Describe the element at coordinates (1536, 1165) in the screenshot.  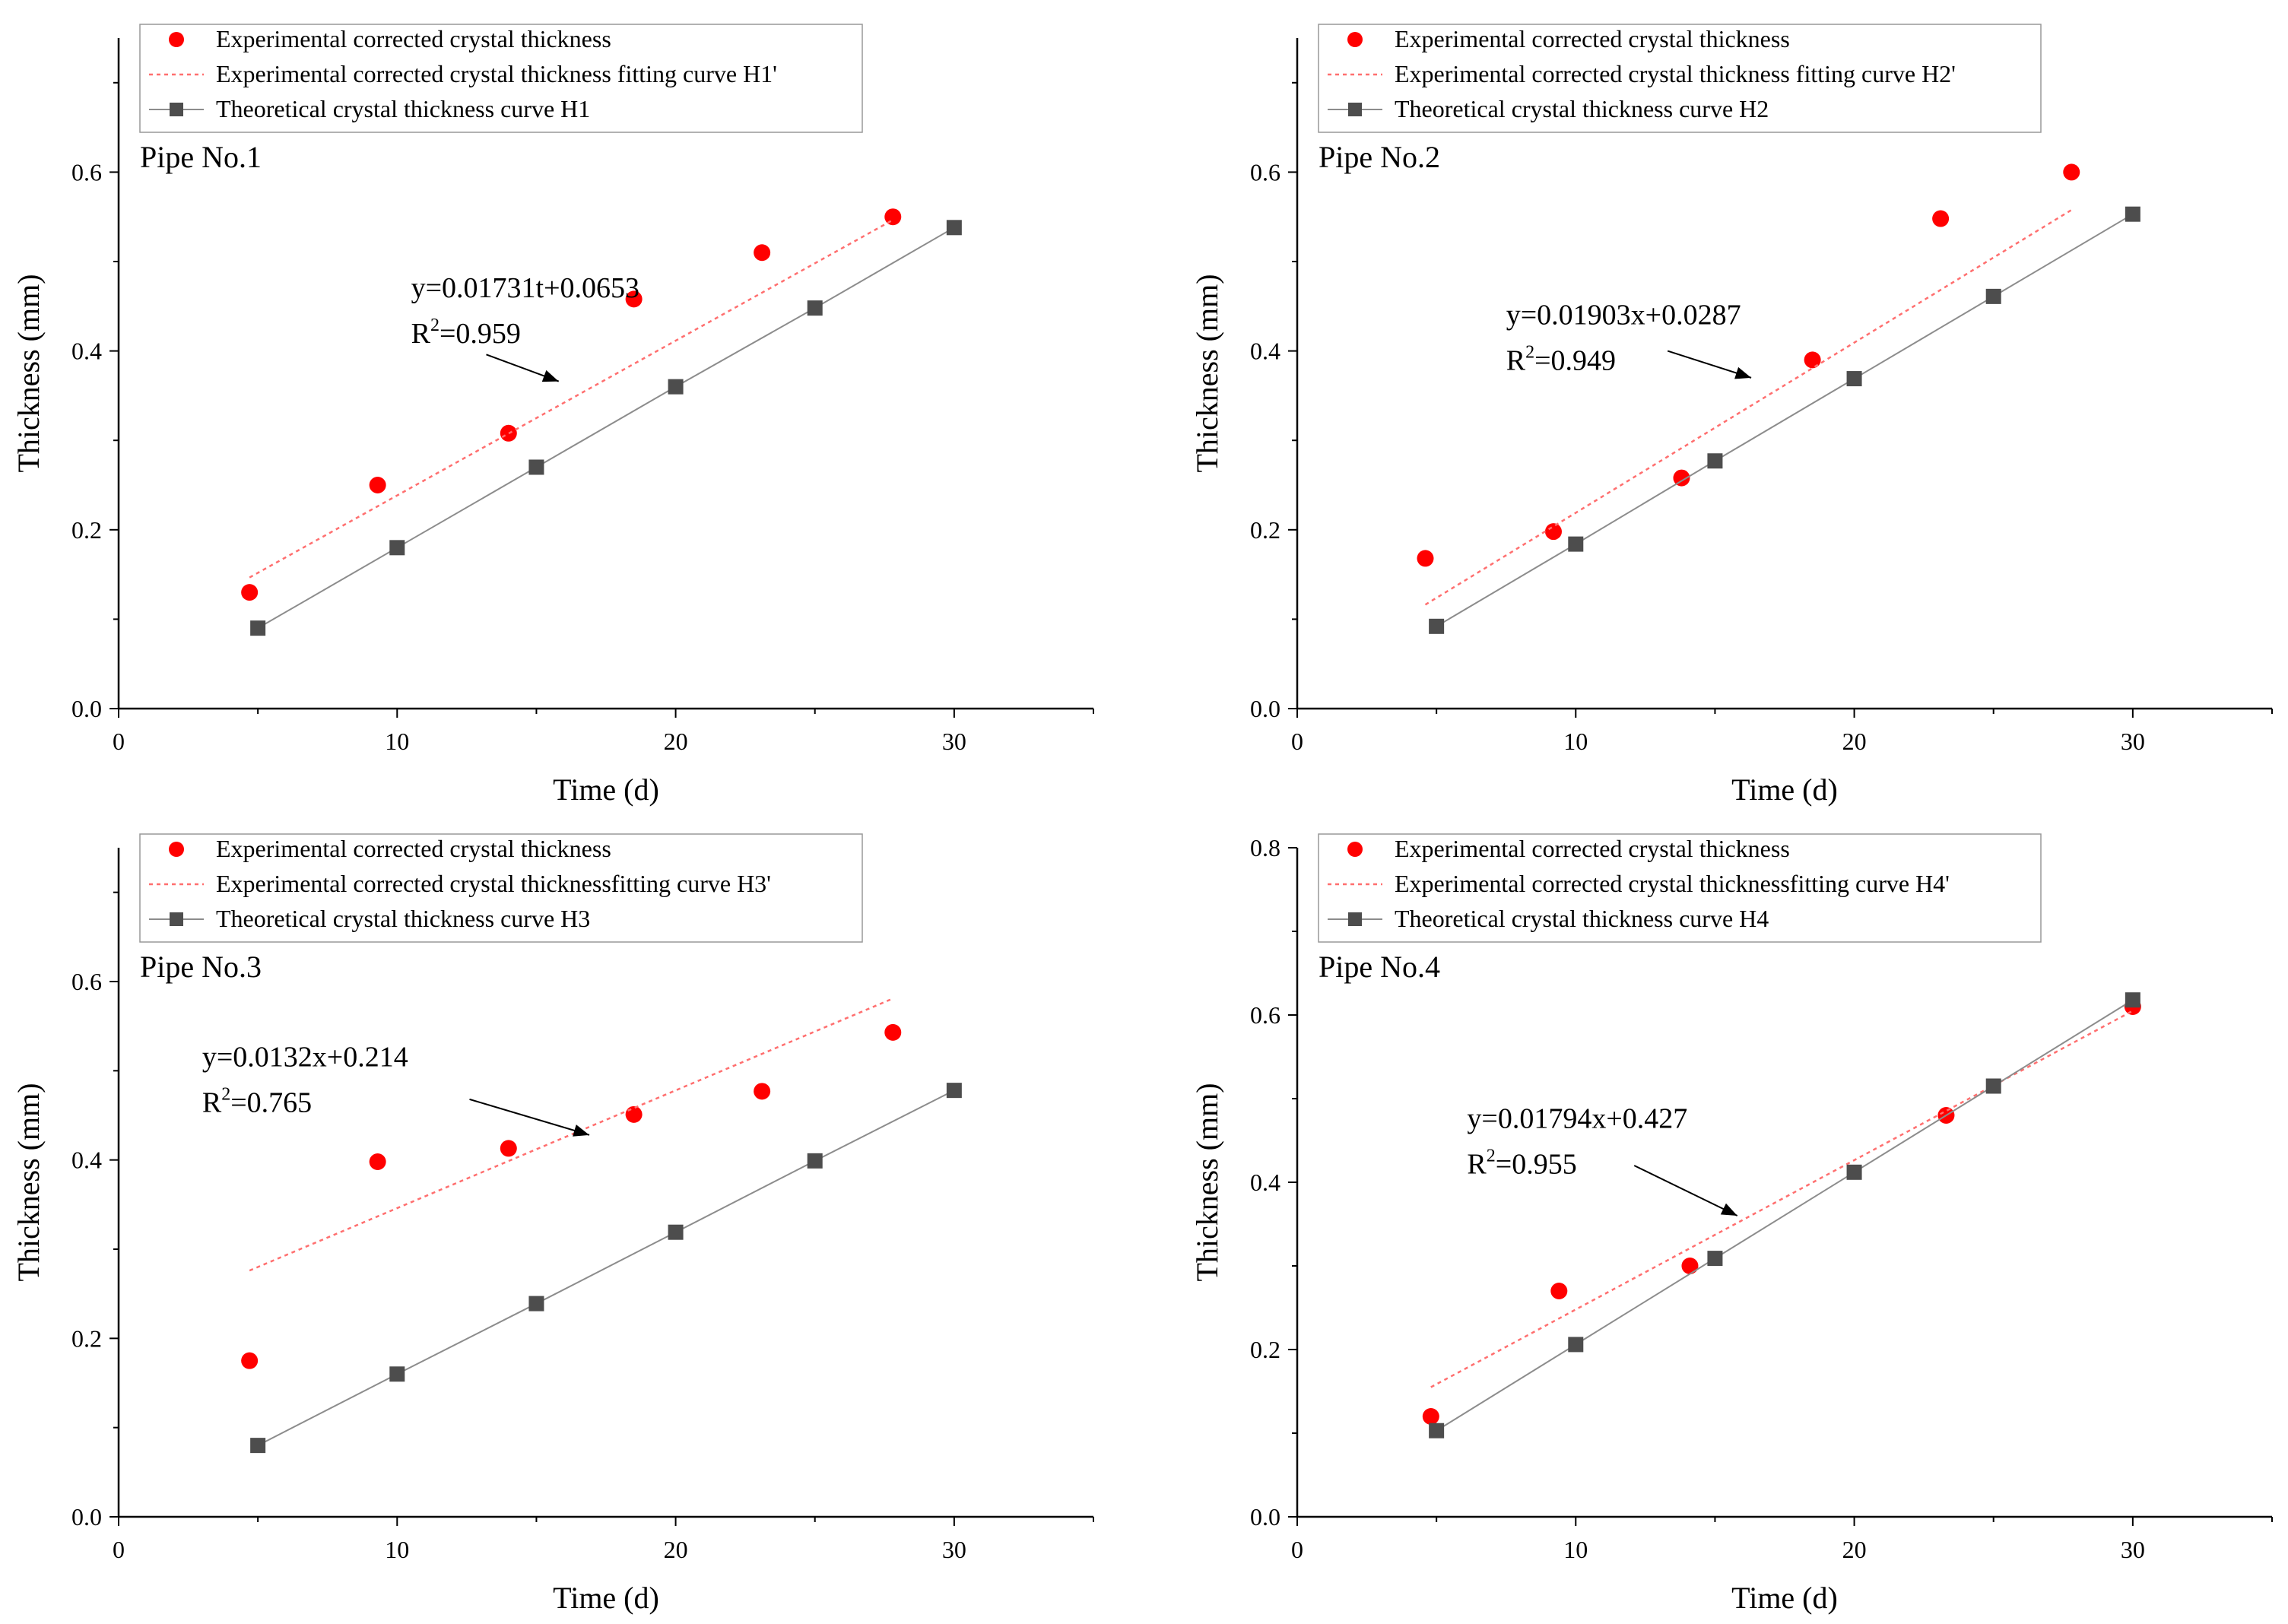
I see `r-squared-value: =0.955` at that location.